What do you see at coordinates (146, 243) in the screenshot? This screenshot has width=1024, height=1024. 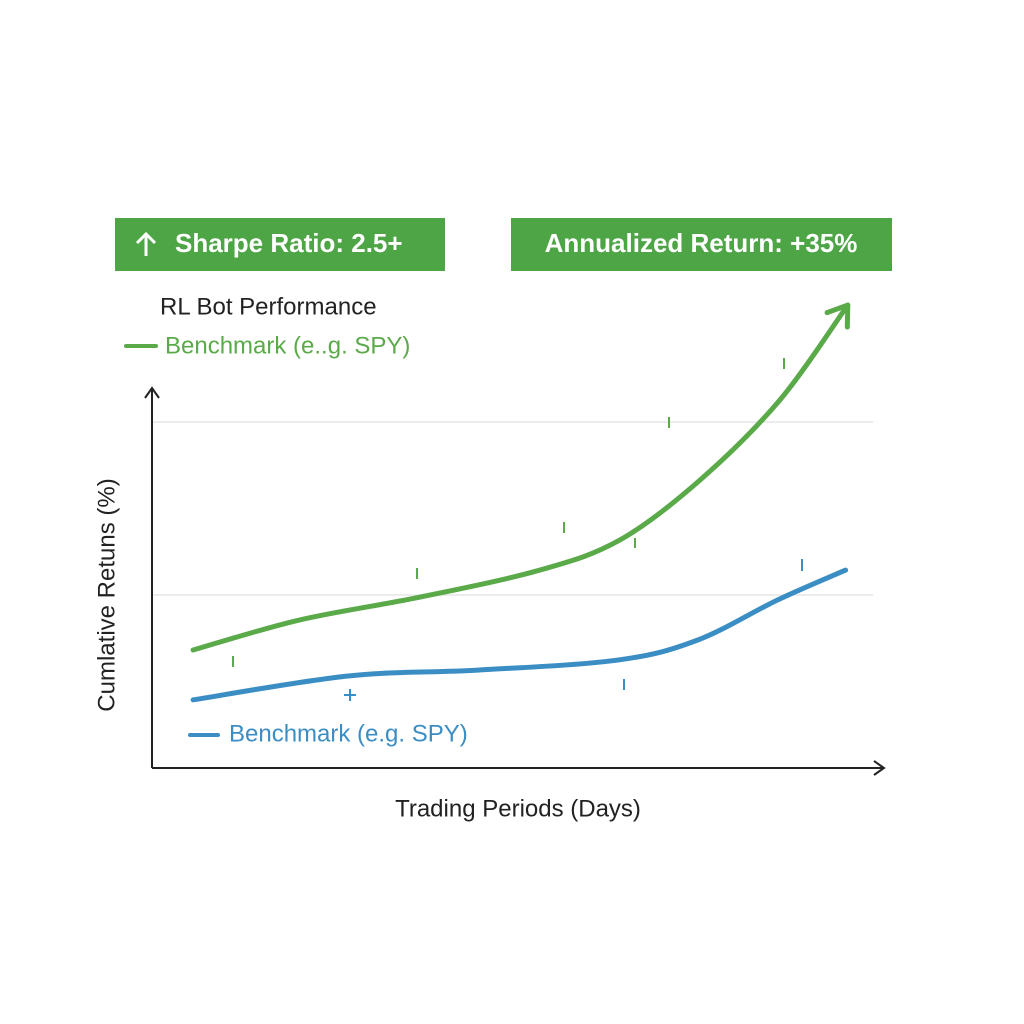 I see `up-arrow-icon` at bounding box center [146, 243].